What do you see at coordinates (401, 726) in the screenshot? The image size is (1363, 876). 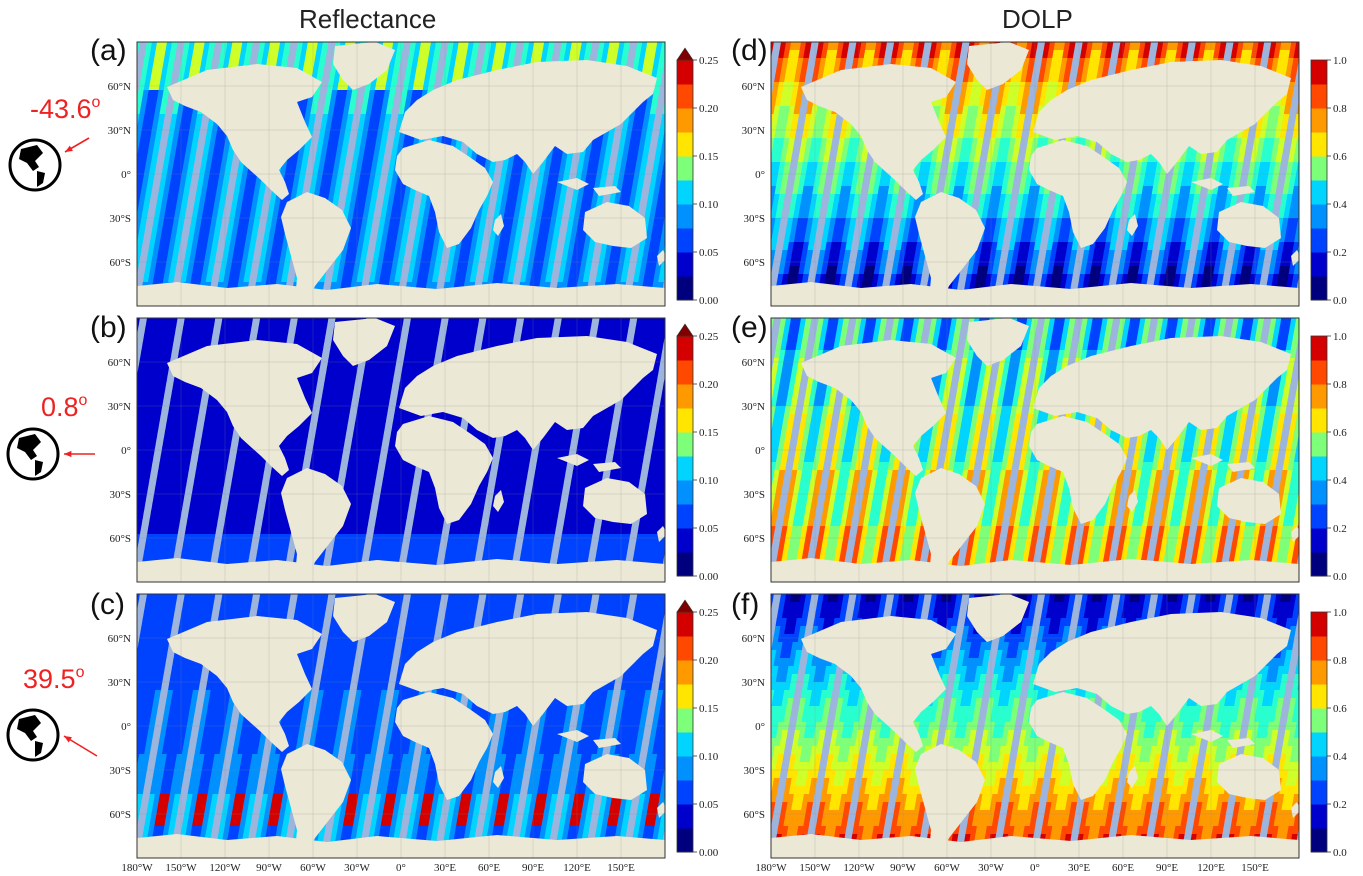 I see `map-panel-c` at bounding box center [401, 726].